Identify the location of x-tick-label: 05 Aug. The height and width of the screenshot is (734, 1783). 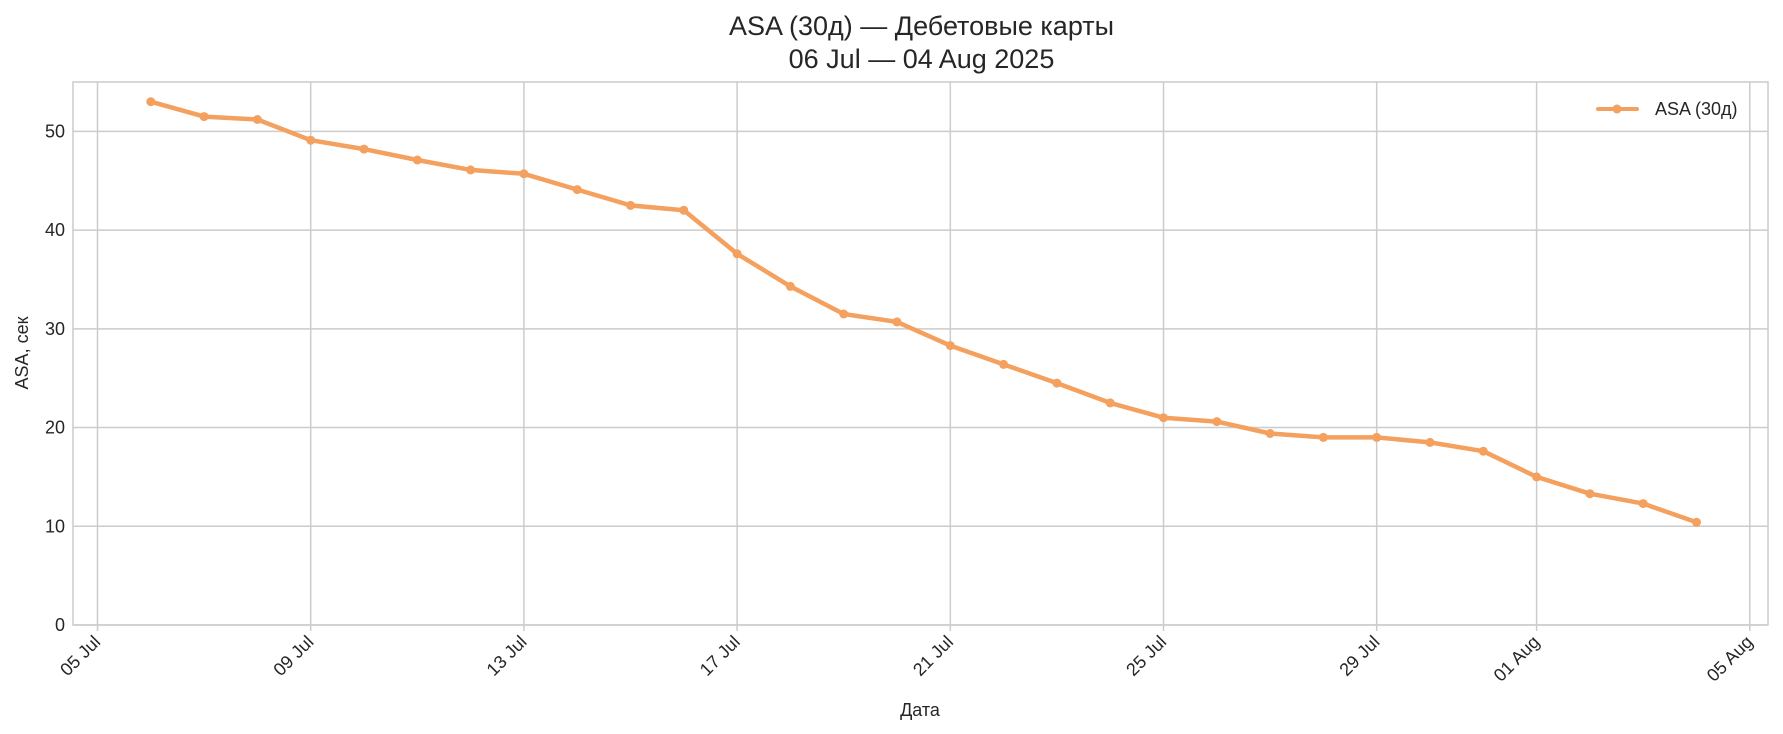
(1730, 659).